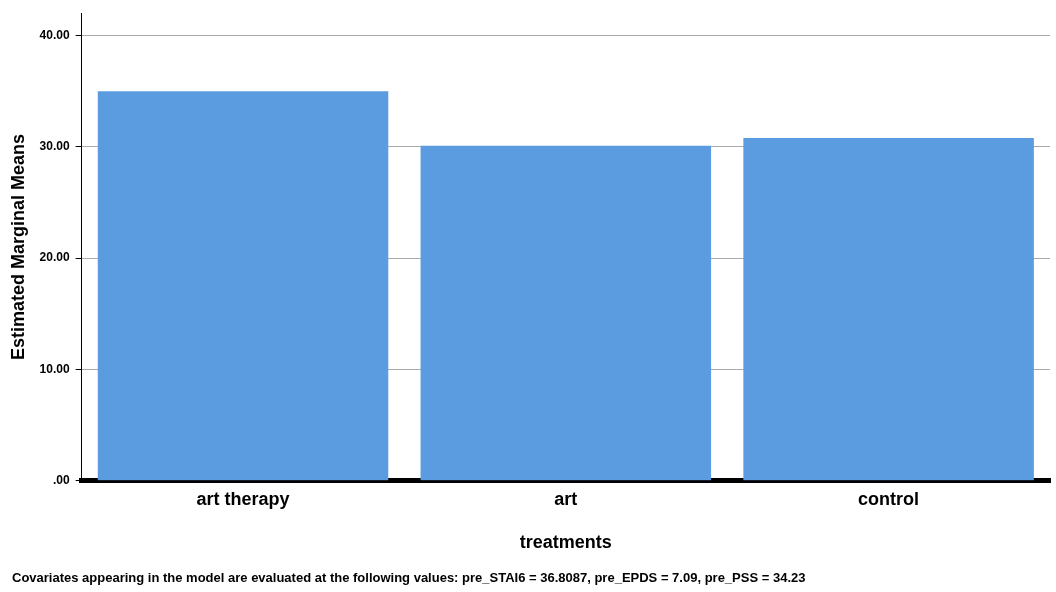  Describe the element at coordinates (54, 257) in the screenshot. I see `y-tick-label: 20.00` at that location.